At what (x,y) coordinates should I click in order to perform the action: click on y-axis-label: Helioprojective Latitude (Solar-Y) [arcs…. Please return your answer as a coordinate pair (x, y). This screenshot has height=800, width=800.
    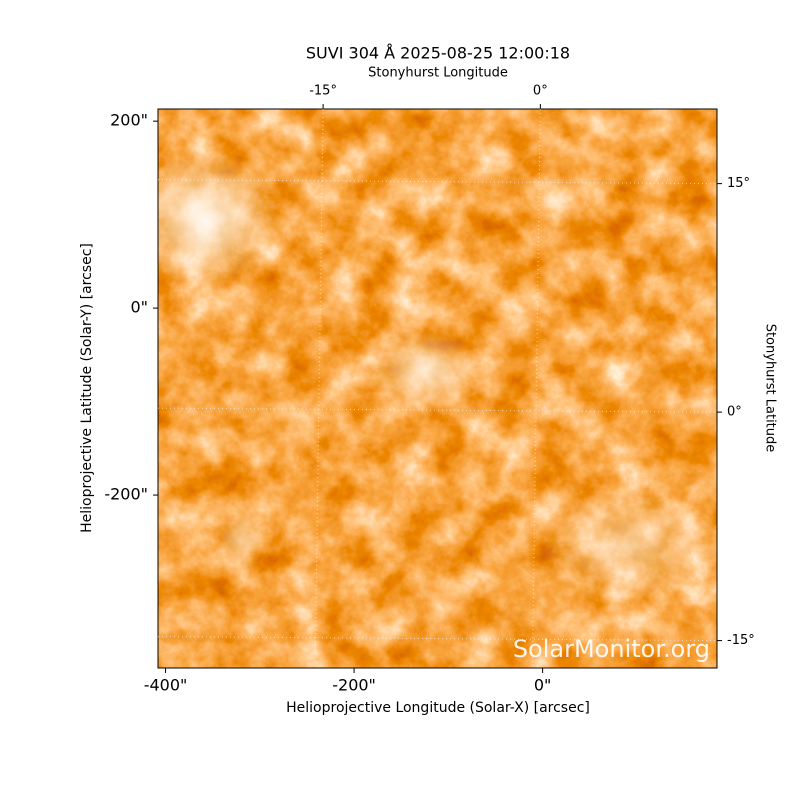
    Looking at the image, I should click on (87, 388).